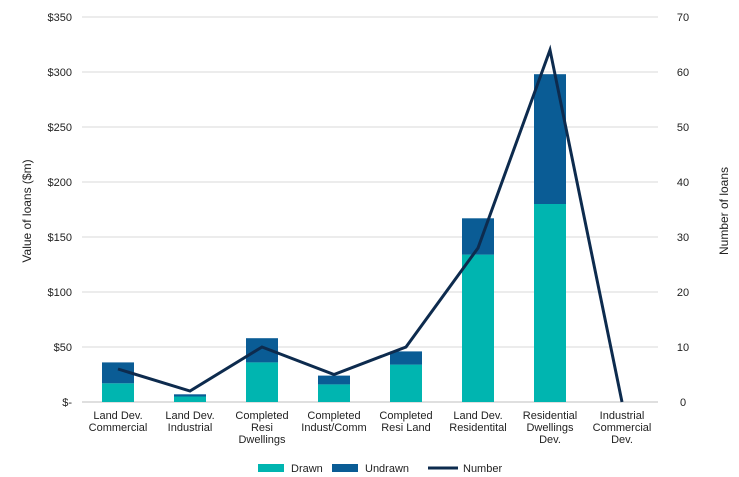  Describe the element at coordinates (477, 422) in the screenshot. I see `x-category-label: Land Dev. Residentital` at that location.